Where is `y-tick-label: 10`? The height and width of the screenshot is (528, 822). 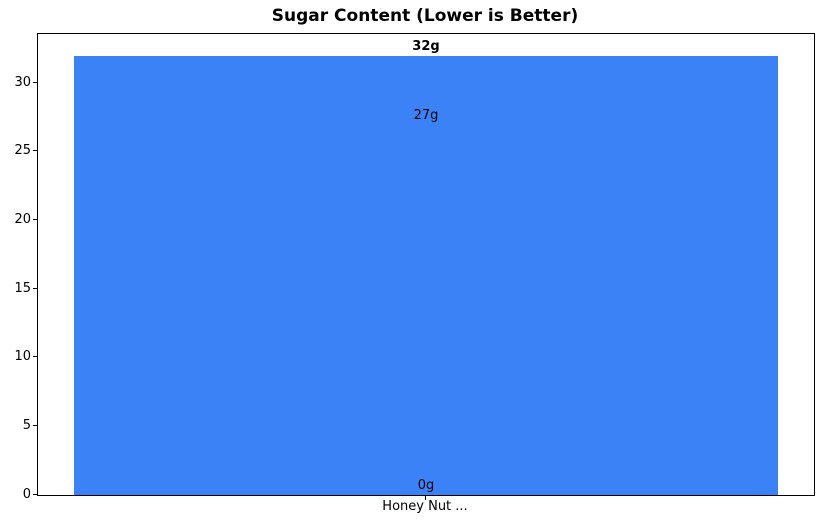 y-tick-label: 10 is located at coordinates (22, 357).